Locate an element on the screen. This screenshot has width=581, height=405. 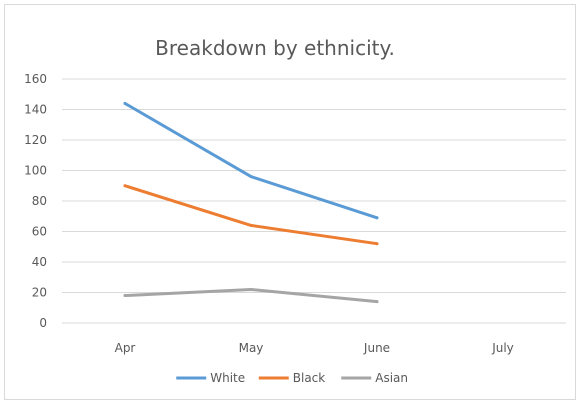
y-tick-label: 40 is located at coordinates (39, 262).